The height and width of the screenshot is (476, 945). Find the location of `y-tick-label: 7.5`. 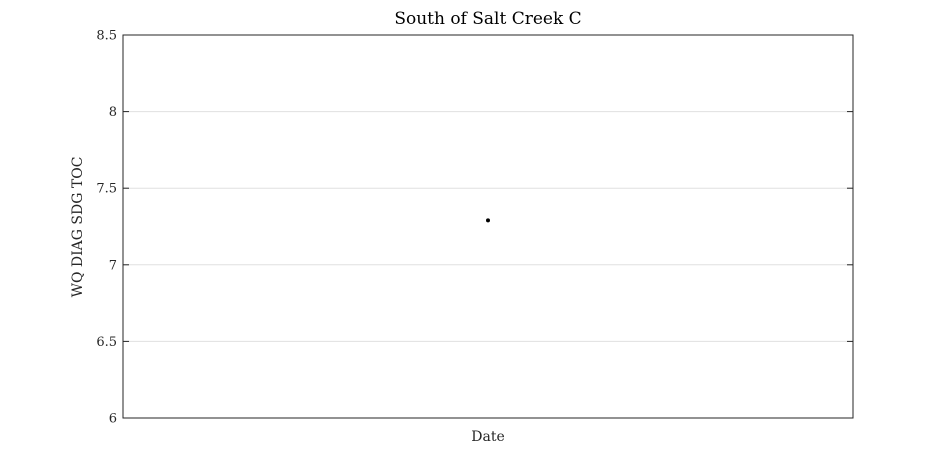

y-tick-label: 7.5 is located at coordinates (106, 189).